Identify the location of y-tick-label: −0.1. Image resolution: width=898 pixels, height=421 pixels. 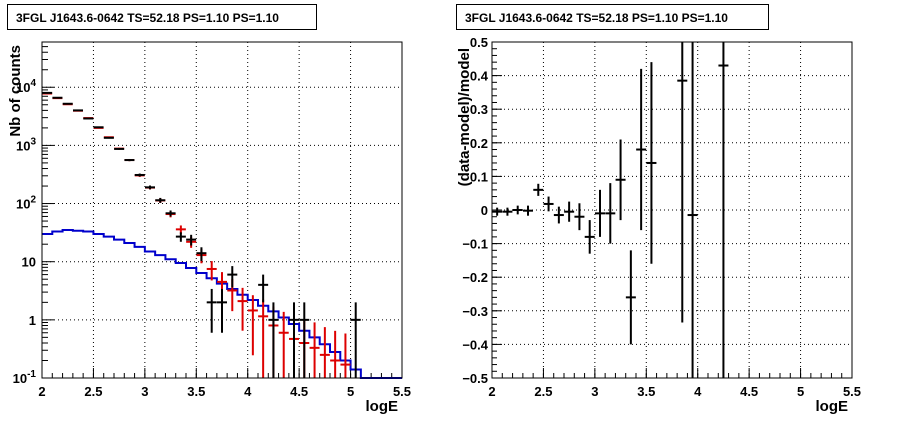
(475, 244).